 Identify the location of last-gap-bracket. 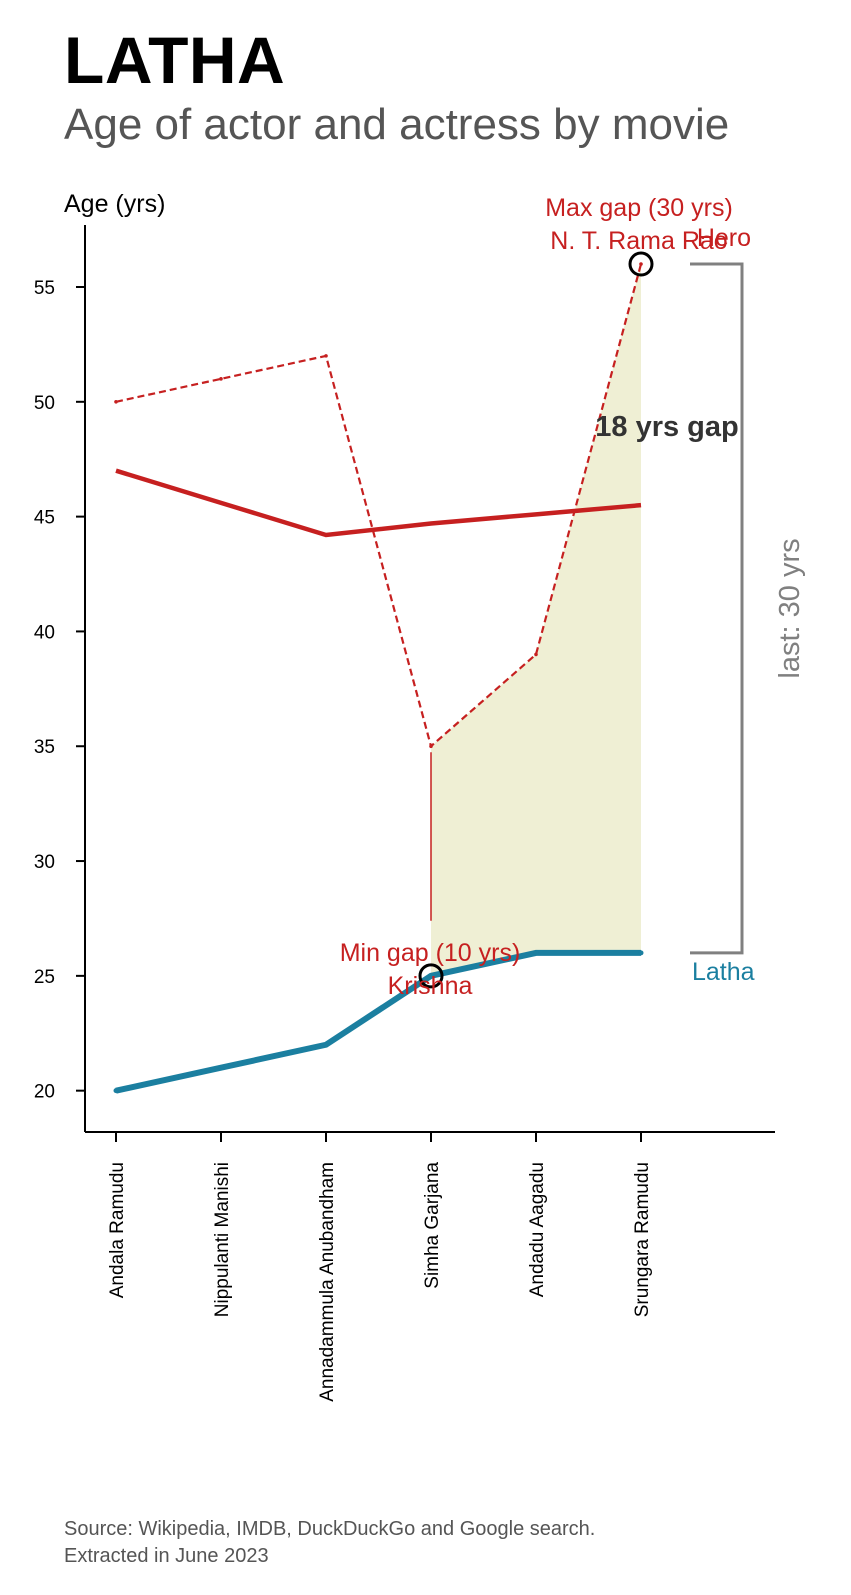
(717, 608).